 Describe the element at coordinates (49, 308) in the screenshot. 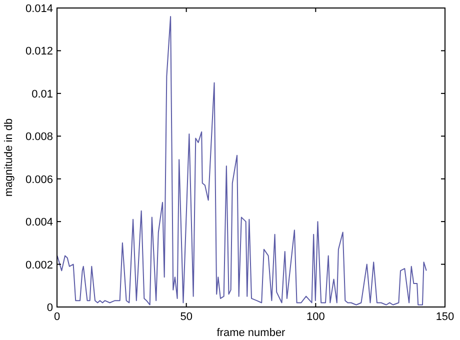

I see `y-tick-label: 0` at that location.